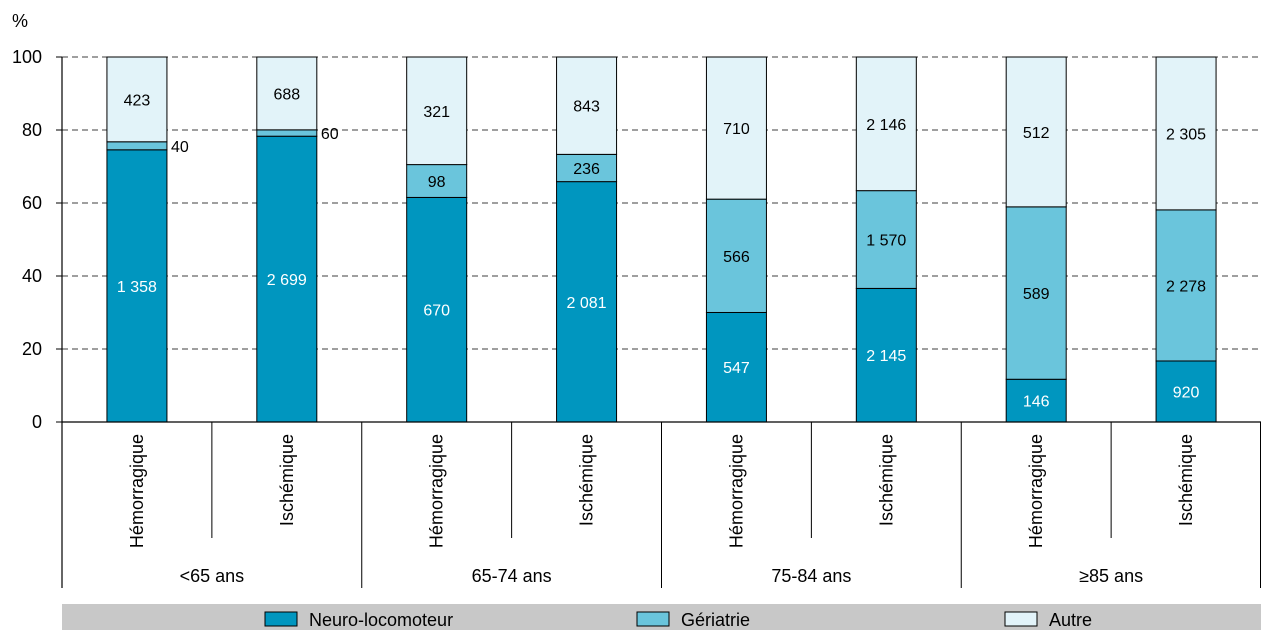 The width and height of the screenshot is (1261, 630). What do you see at coordinates (287, 280) in the screenshot?
I see `data-label: 2 699` at bounding box center [287, 280].